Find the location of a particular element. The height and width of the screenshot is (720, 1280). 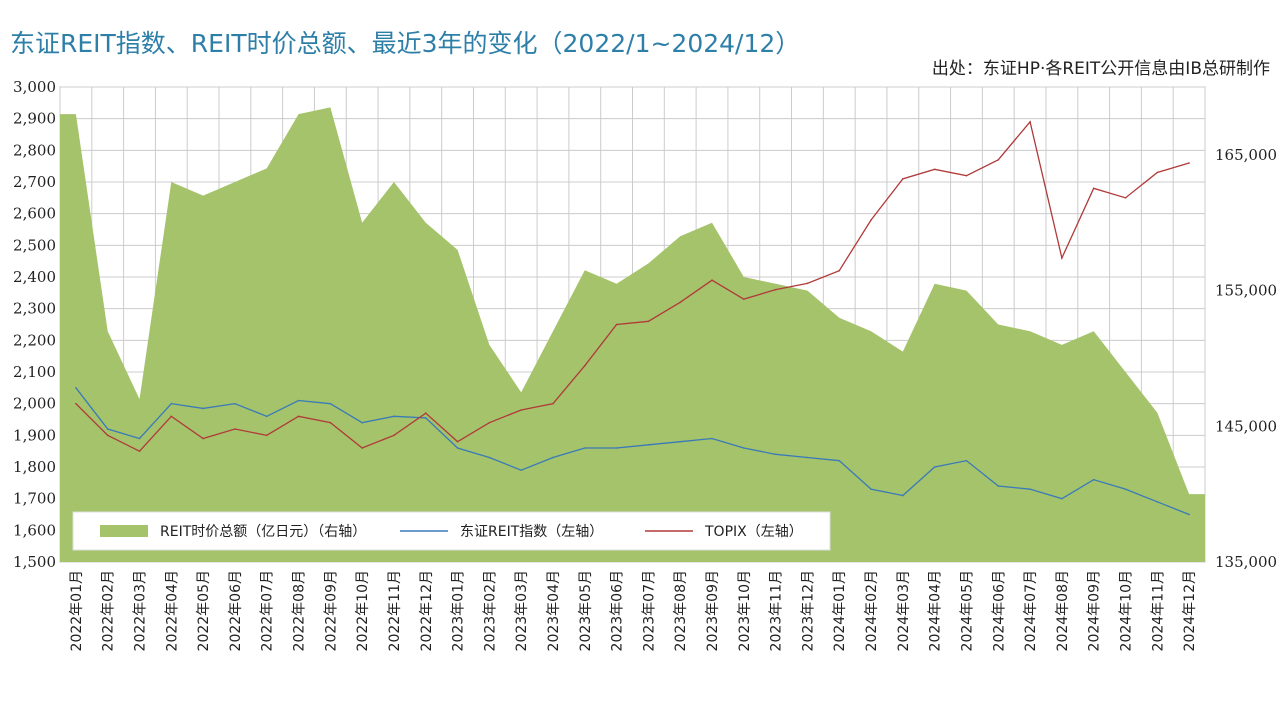

x-tick-label: 2023年03月 is located at coordinates (522, 610).